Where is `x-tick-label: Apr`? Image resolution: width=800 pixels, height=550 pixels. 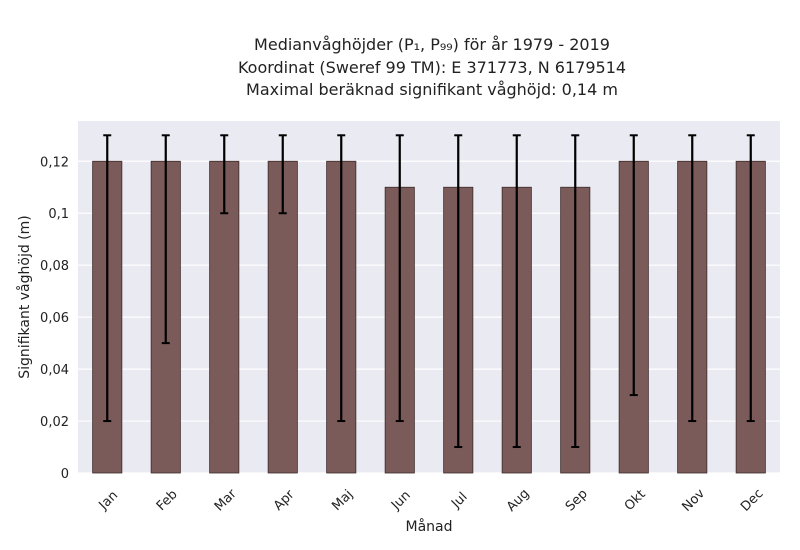
x-tick-label: Apr is located at coordinates (284, 500).